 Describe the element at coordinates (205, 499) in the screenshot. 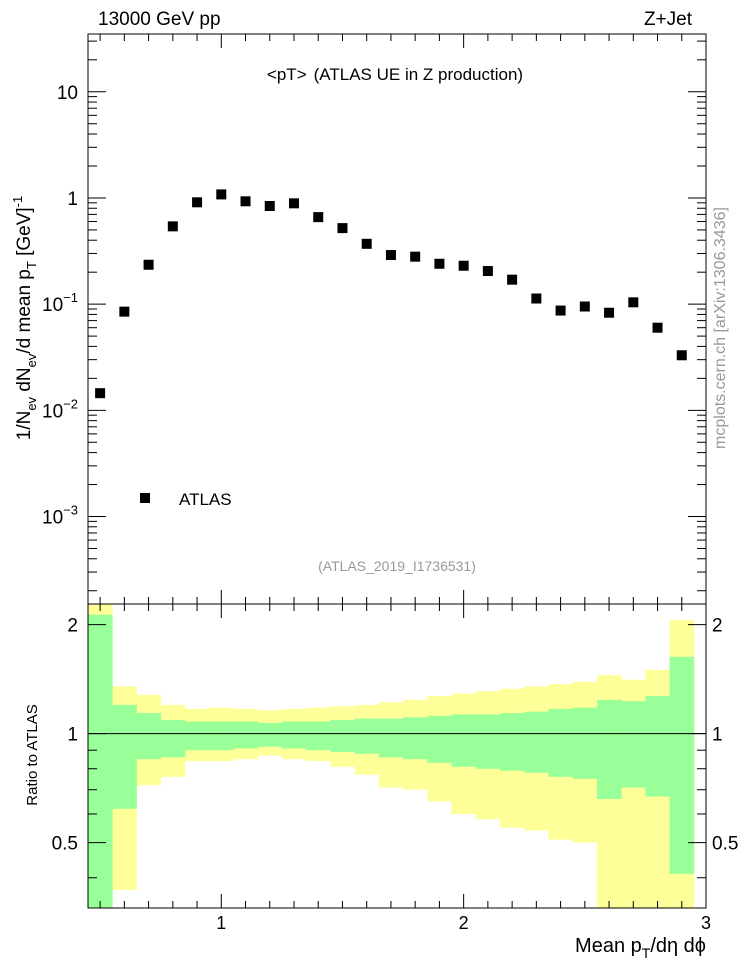

I see `legend-label: ATLAS` at that location.